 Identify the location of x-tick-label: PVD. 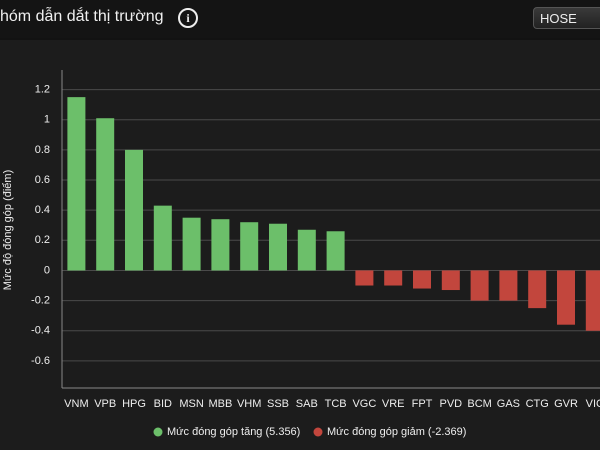
(450, 404).